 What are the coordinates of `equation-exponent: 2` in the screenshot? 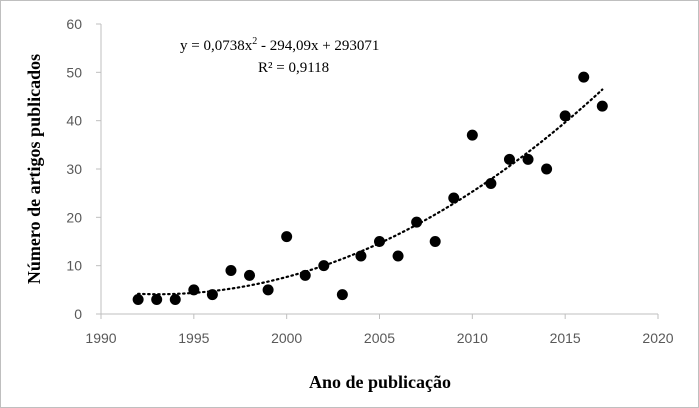 It's located at (254, 41).